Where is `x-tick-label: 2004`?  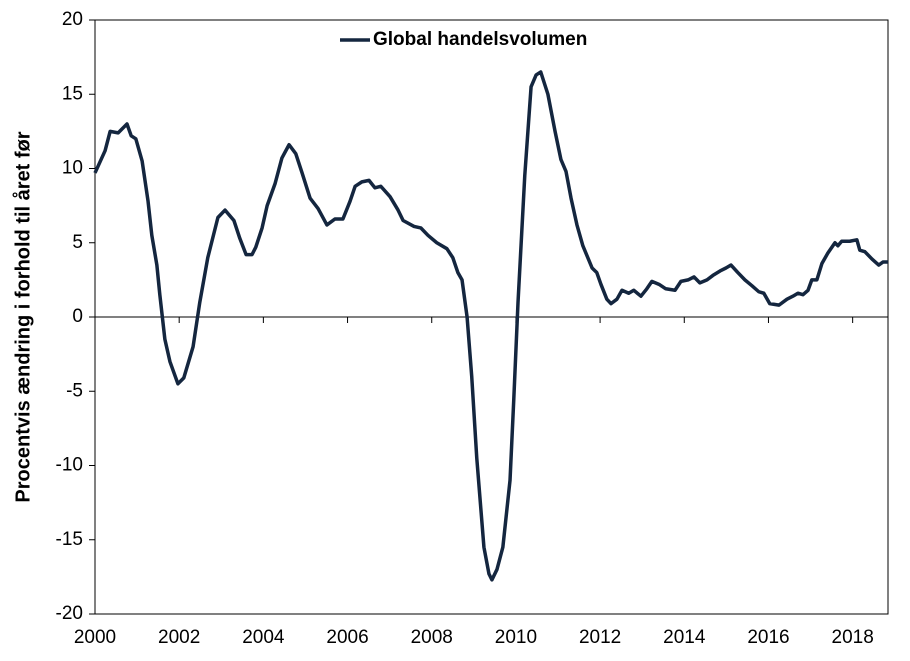
x-tick-label: 2004 is located at coordinates (263, 637).